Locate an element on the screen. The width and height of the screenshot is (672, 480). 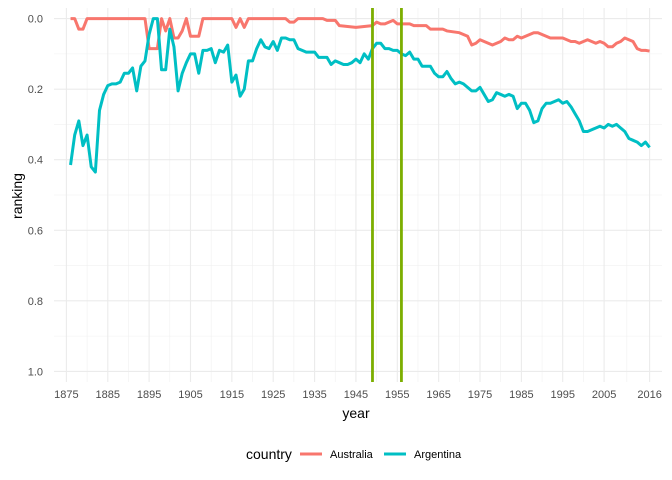
series-line-australia is located at coordinates (360, 35).